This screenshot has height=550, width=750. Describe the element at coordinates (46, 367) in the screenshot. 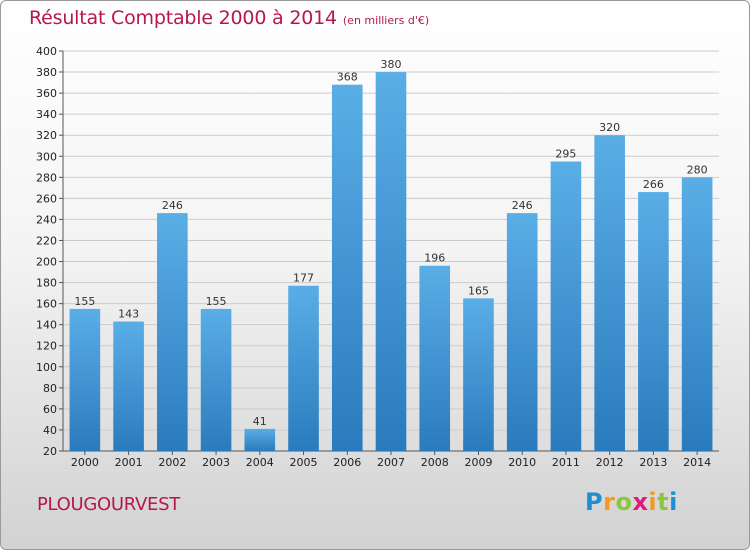

I see `y-tick-label: 100` at that location.